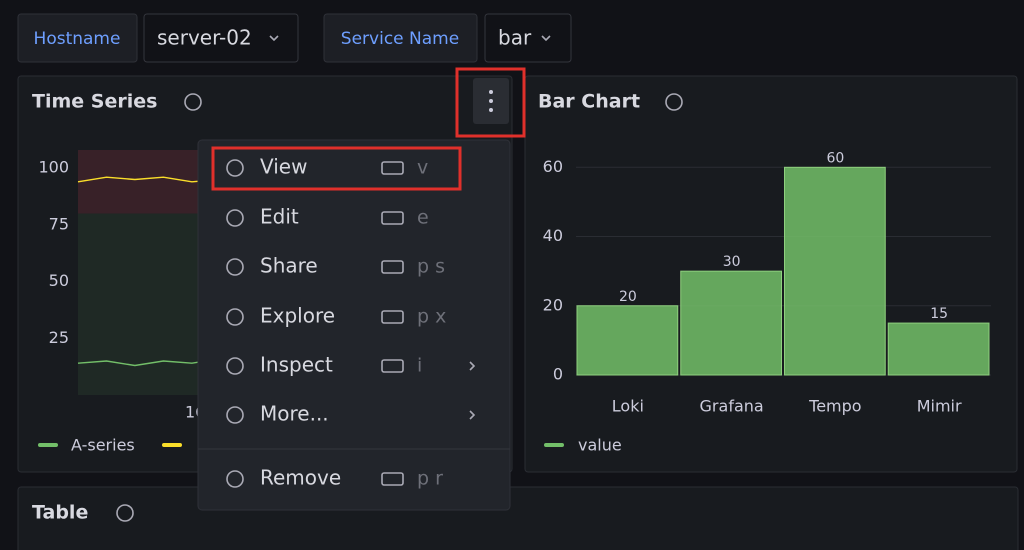  What do you see at coordinates (94, 102) in the screenshot?
I see `panel-title: Time Series` at bounding box center [94, 102].